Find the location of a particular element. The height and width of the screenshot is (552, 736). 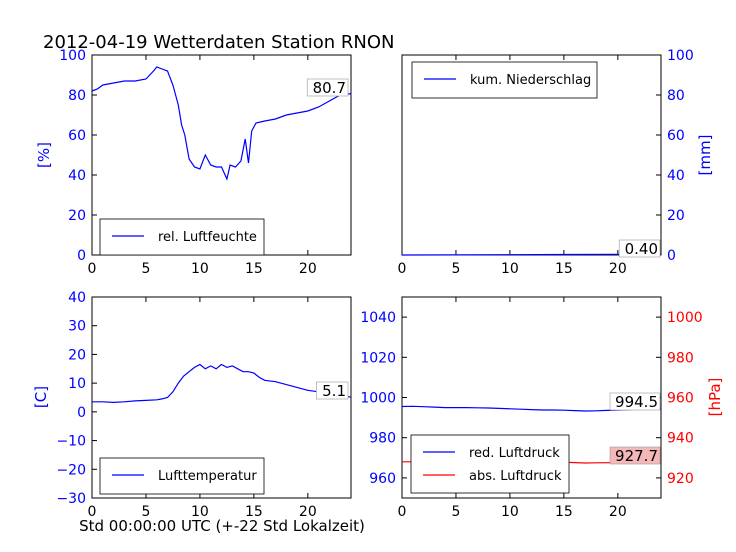

series-line-lufttemperatur is located at coordinates (222, 383).